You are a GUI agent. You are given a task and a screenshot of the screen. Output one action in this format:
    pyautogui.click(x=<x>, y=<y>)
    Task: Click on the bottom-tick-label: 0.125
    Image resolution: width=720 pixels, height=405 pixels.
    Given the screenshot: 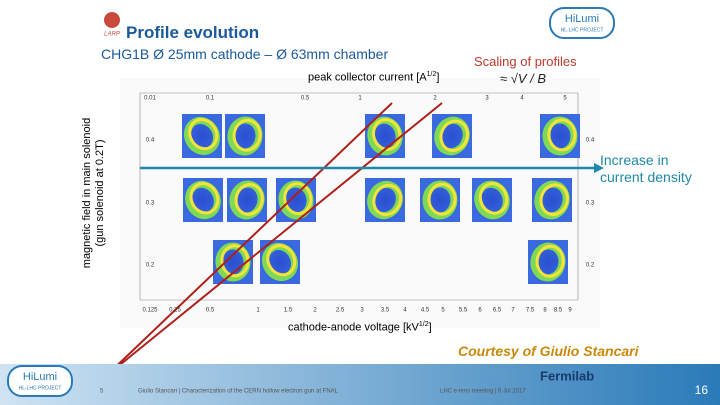 What is the action you would take?
    pyautogui.click(x=150, y=311)
    